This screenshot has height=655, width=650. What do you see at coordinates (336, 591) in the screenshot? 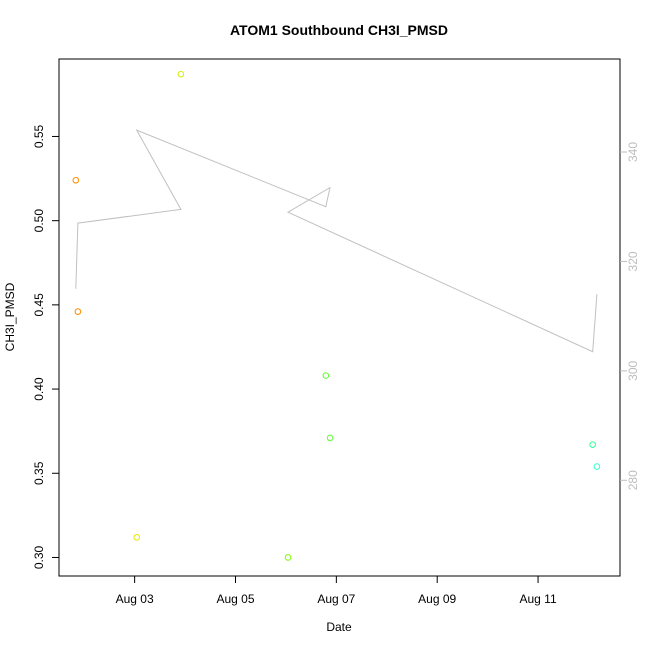
I see `x-axis: Aug 03 Aug 05 Aug 07 Aug 09 Aug 11` at bounding box center [336, 591].